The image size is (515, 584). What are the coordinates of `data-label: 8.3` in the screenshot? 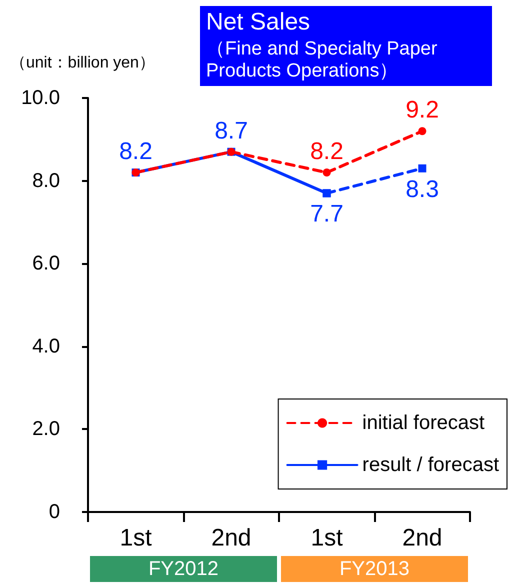 It's located at (422, 189).